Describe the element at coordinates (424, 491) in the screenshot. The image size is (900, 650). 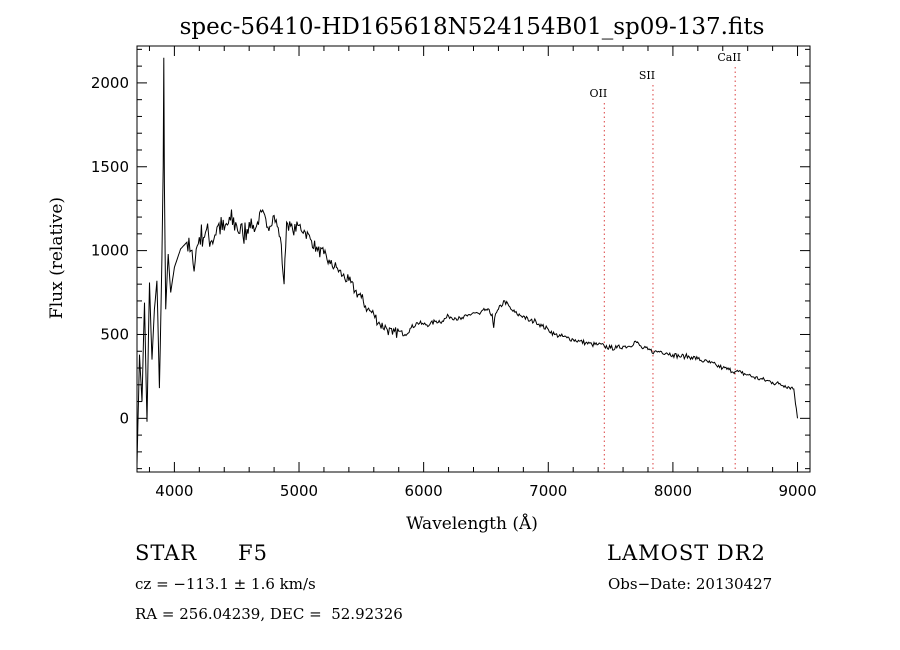
I see `x-tick-label: 6000` at that location.